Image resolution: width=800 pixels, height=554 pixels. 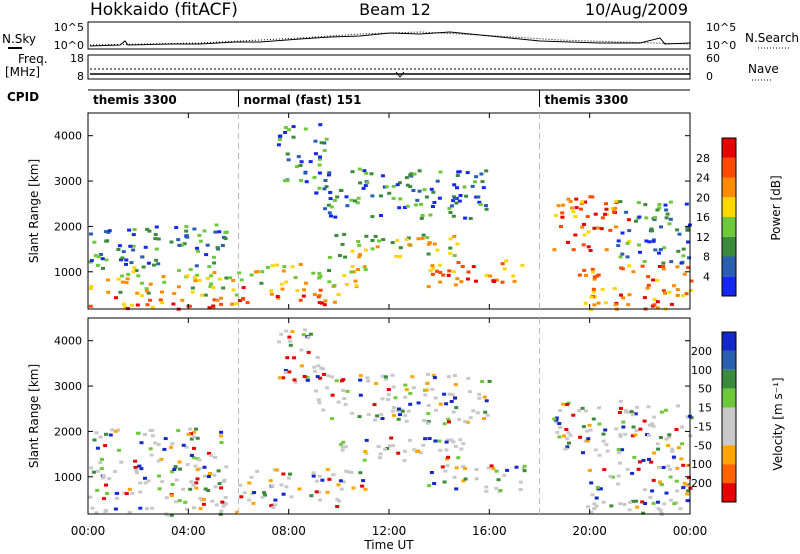 I want to click on colorbar-tick-label: 20, so click(x=703, y=197).